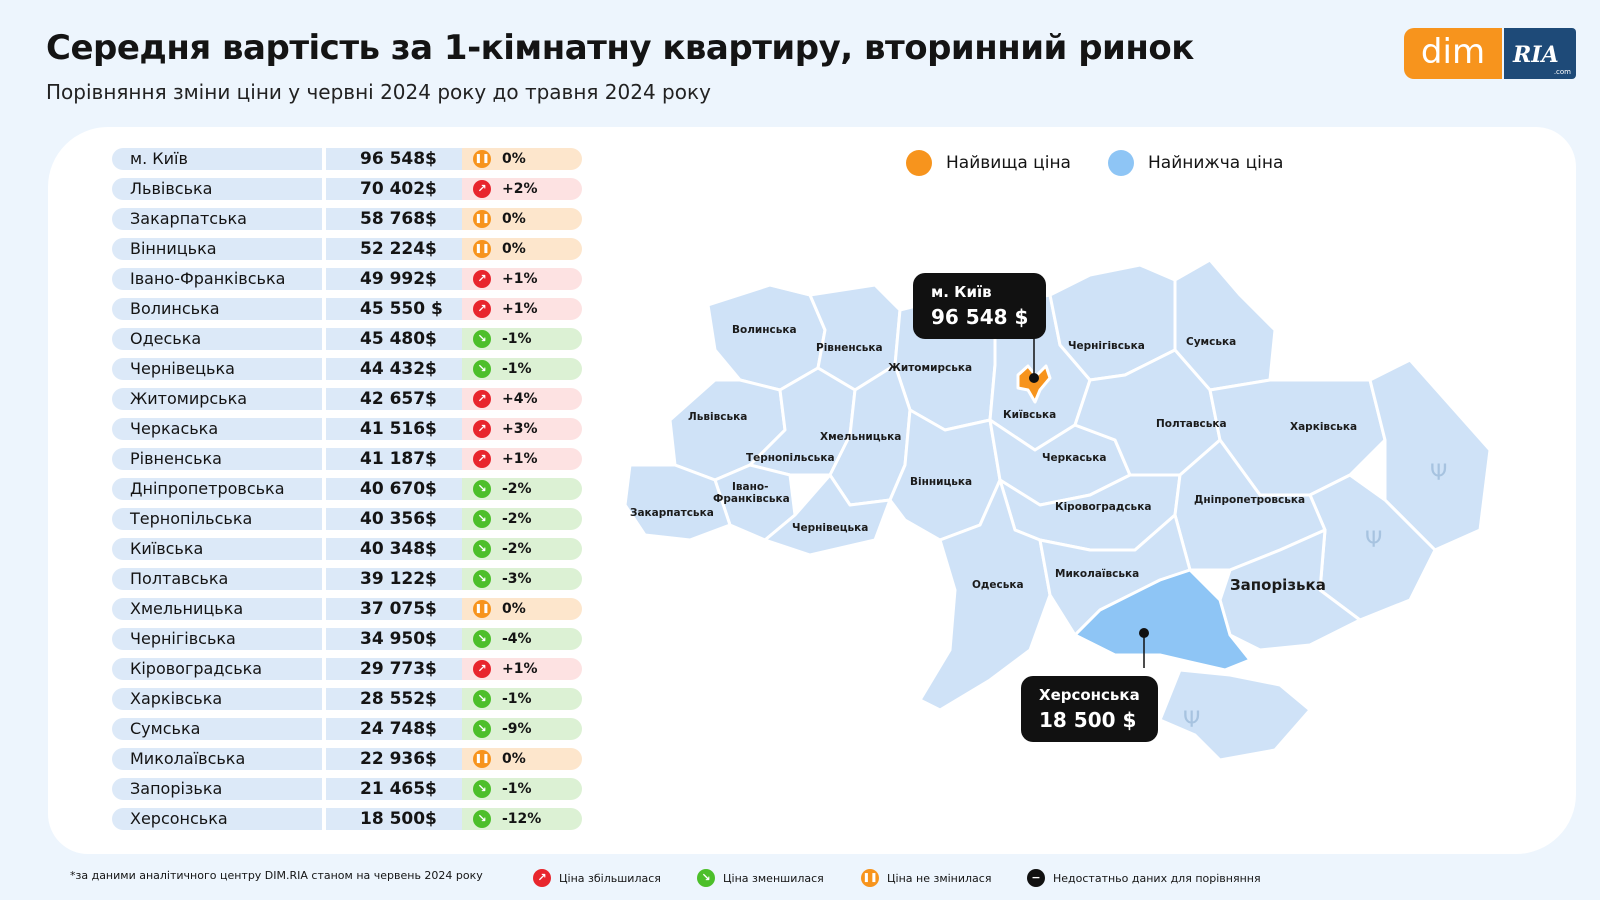  I want to click on region-odeska, so click(985, 595).